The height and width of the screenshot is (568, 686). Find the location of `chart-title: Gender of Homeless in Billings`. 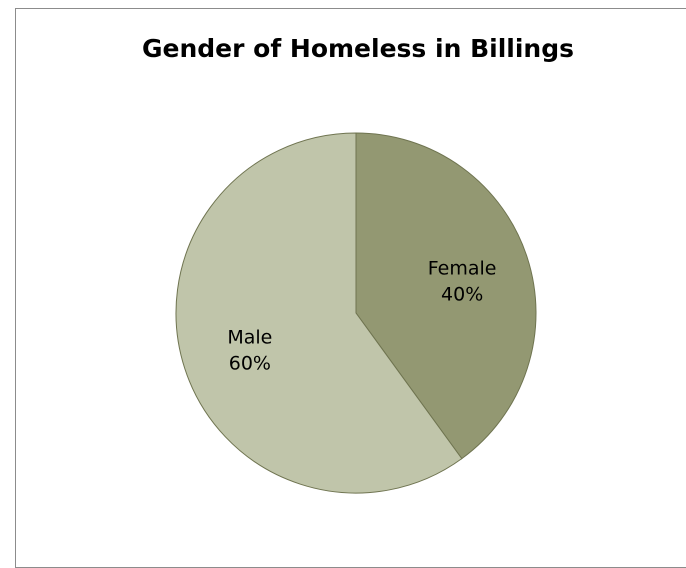

chart-title: Gender of Homeless in Billings is located at coordinates (358, 48).